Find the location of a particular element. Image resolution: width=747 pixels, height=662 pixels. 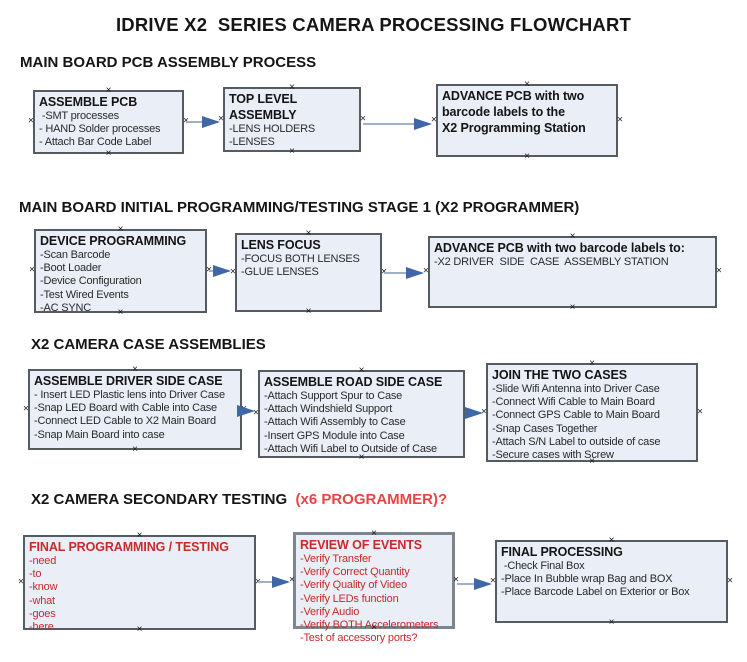

box-item: -know is located at coordinates (43, 587).